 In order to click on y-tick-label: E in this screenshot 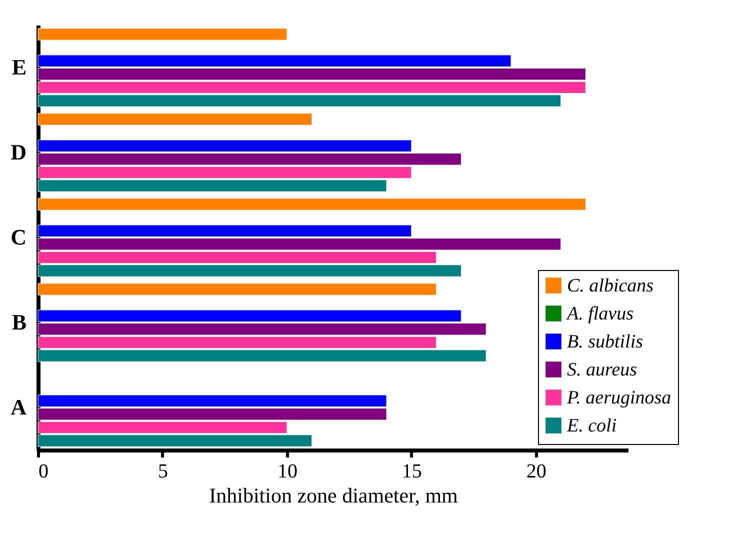, I will do `click(19, 67)`.